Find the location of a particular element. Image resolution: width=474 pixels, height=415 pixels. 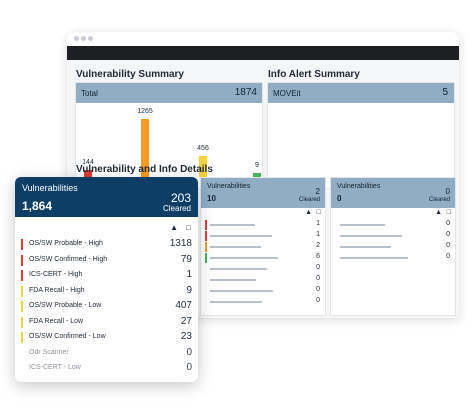

vulnerability-count: 79 is located at coordinates (186, 259).